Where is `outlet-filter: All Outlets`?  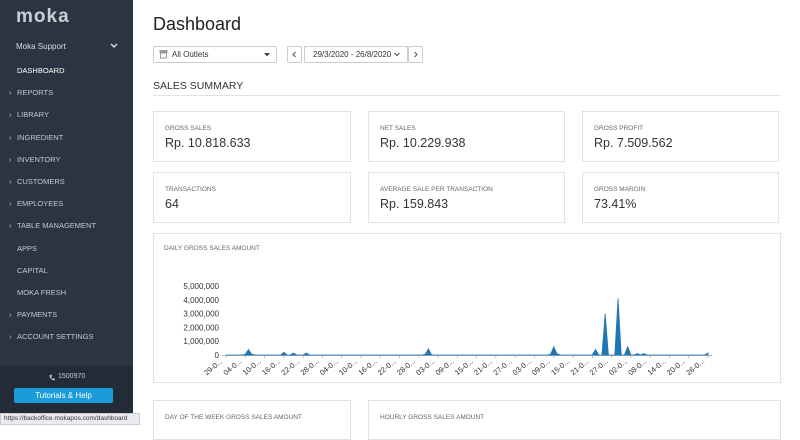
outlet-filter: All Outlets is located at coordinates (215, 54).